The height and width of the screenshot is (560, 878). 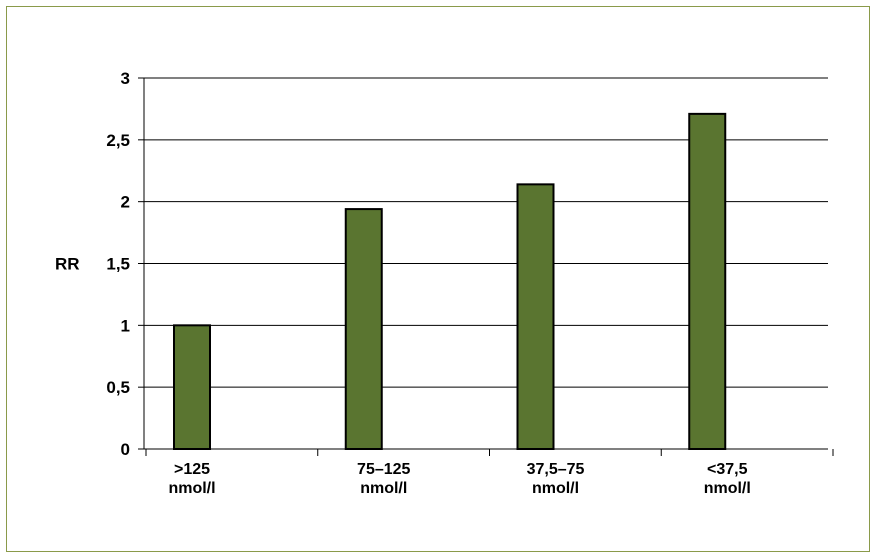 I want to click on y-tick-label: 0, so click(x=125, y=449).